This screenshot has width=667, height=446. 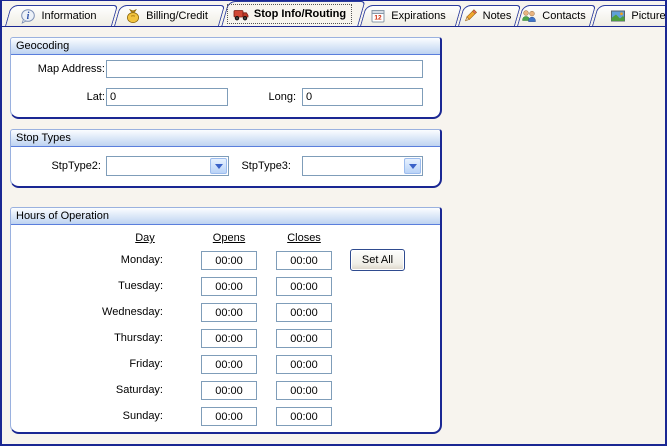 What do you see at coordinates (225, 216) in the screenshot?
I see `hours-group-title: Hours of Operation` at bounding box center [225, 216].